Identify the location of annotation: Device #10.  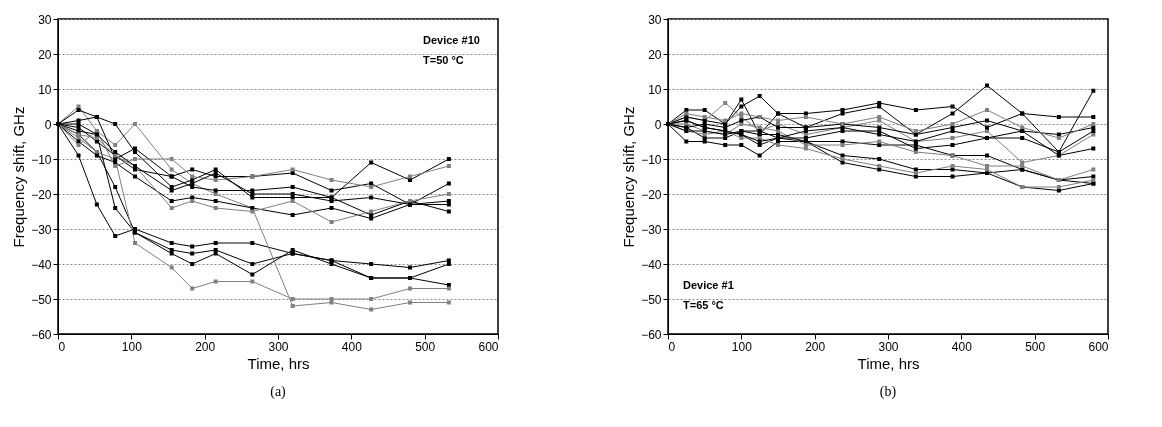
(451, 40).